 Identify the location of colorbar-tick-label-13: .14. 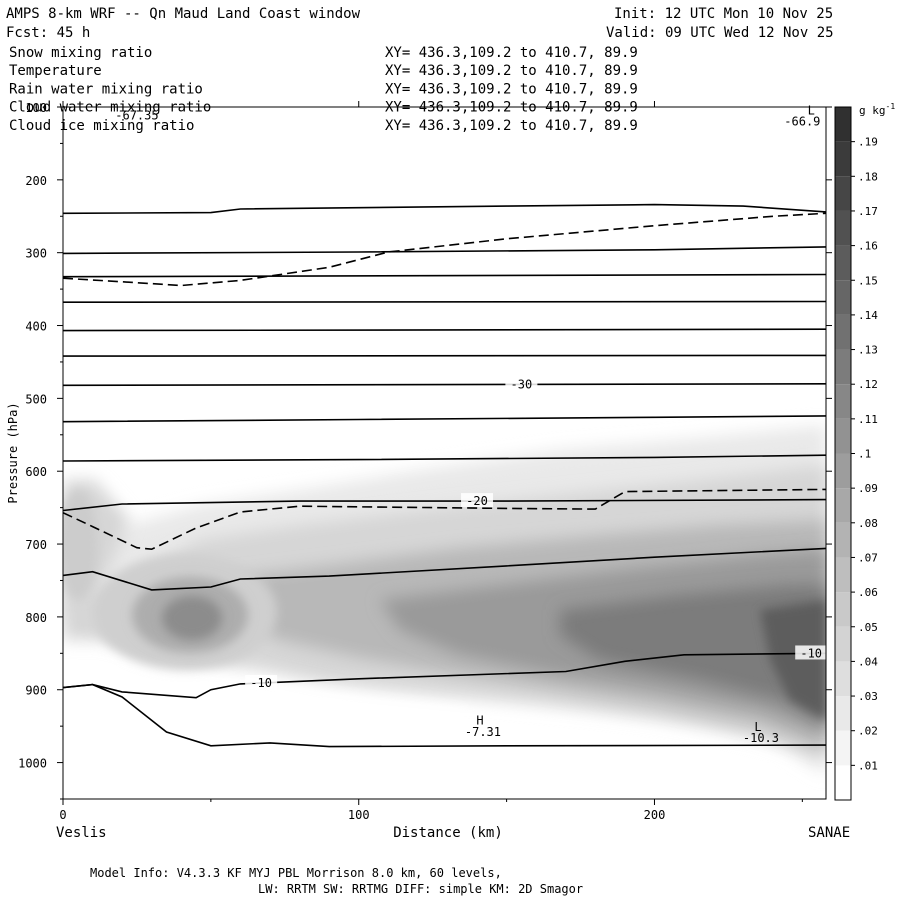
(868, 315).